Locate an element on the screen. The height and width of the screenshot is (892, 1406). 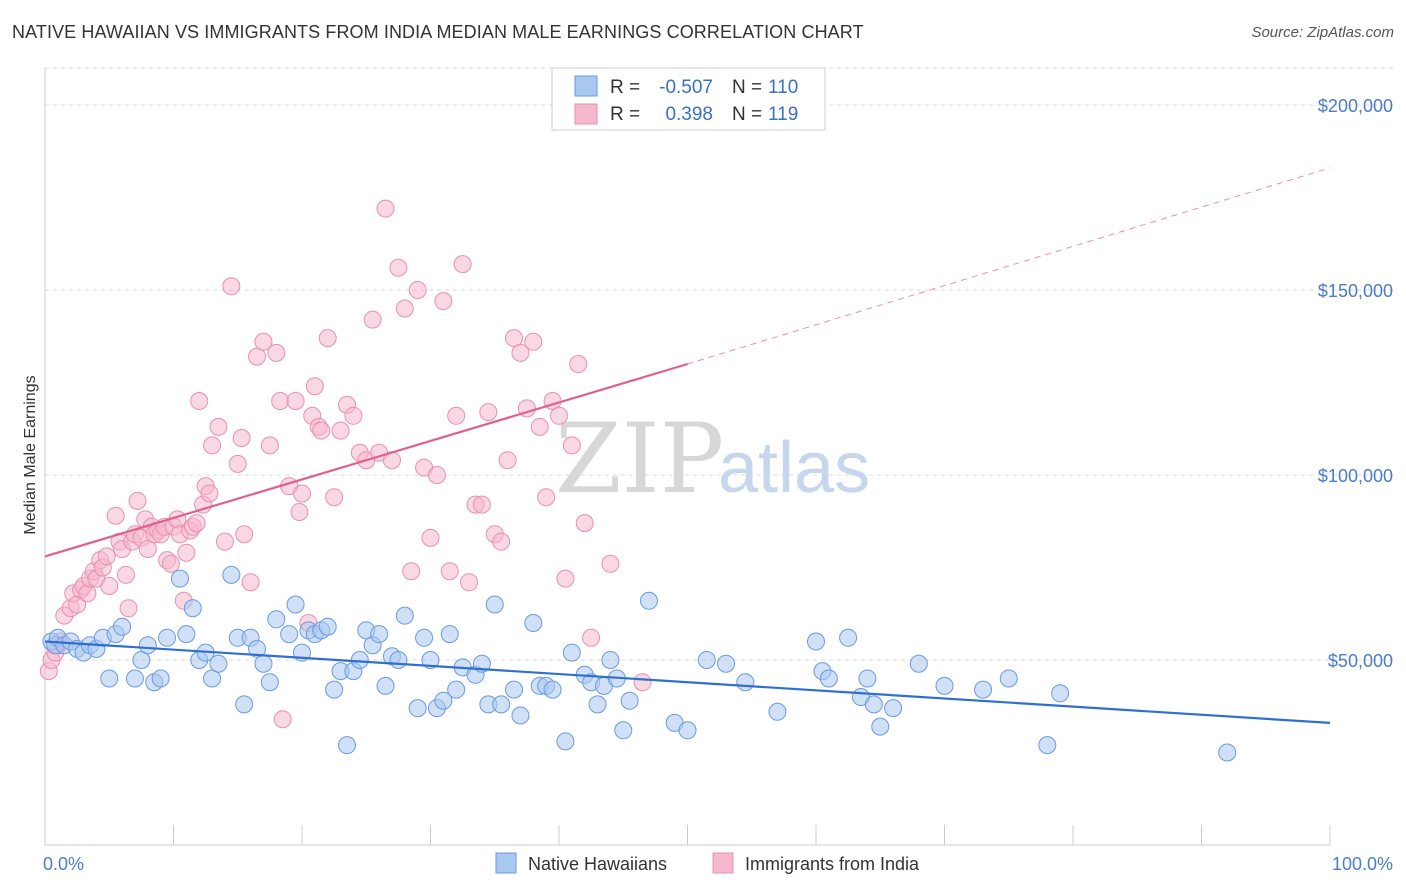
series-legend: Native Hawaiians Immigrants from India is located at coordinates (707, 863).